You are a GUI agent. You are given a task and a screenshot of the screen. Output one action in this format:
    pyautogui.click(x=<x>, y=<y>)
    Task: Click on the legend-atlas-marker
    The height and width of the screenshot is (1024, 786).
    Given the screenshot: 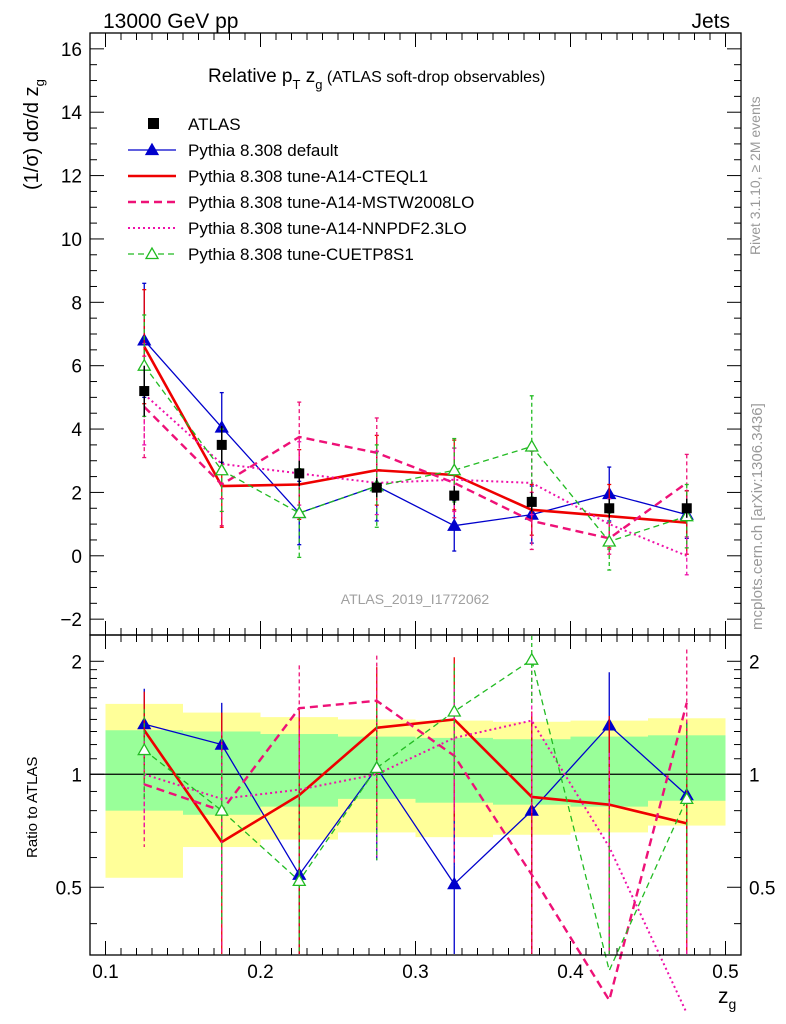 What is the action you would take?
    pyautogui.click(x=153, y=123)
    